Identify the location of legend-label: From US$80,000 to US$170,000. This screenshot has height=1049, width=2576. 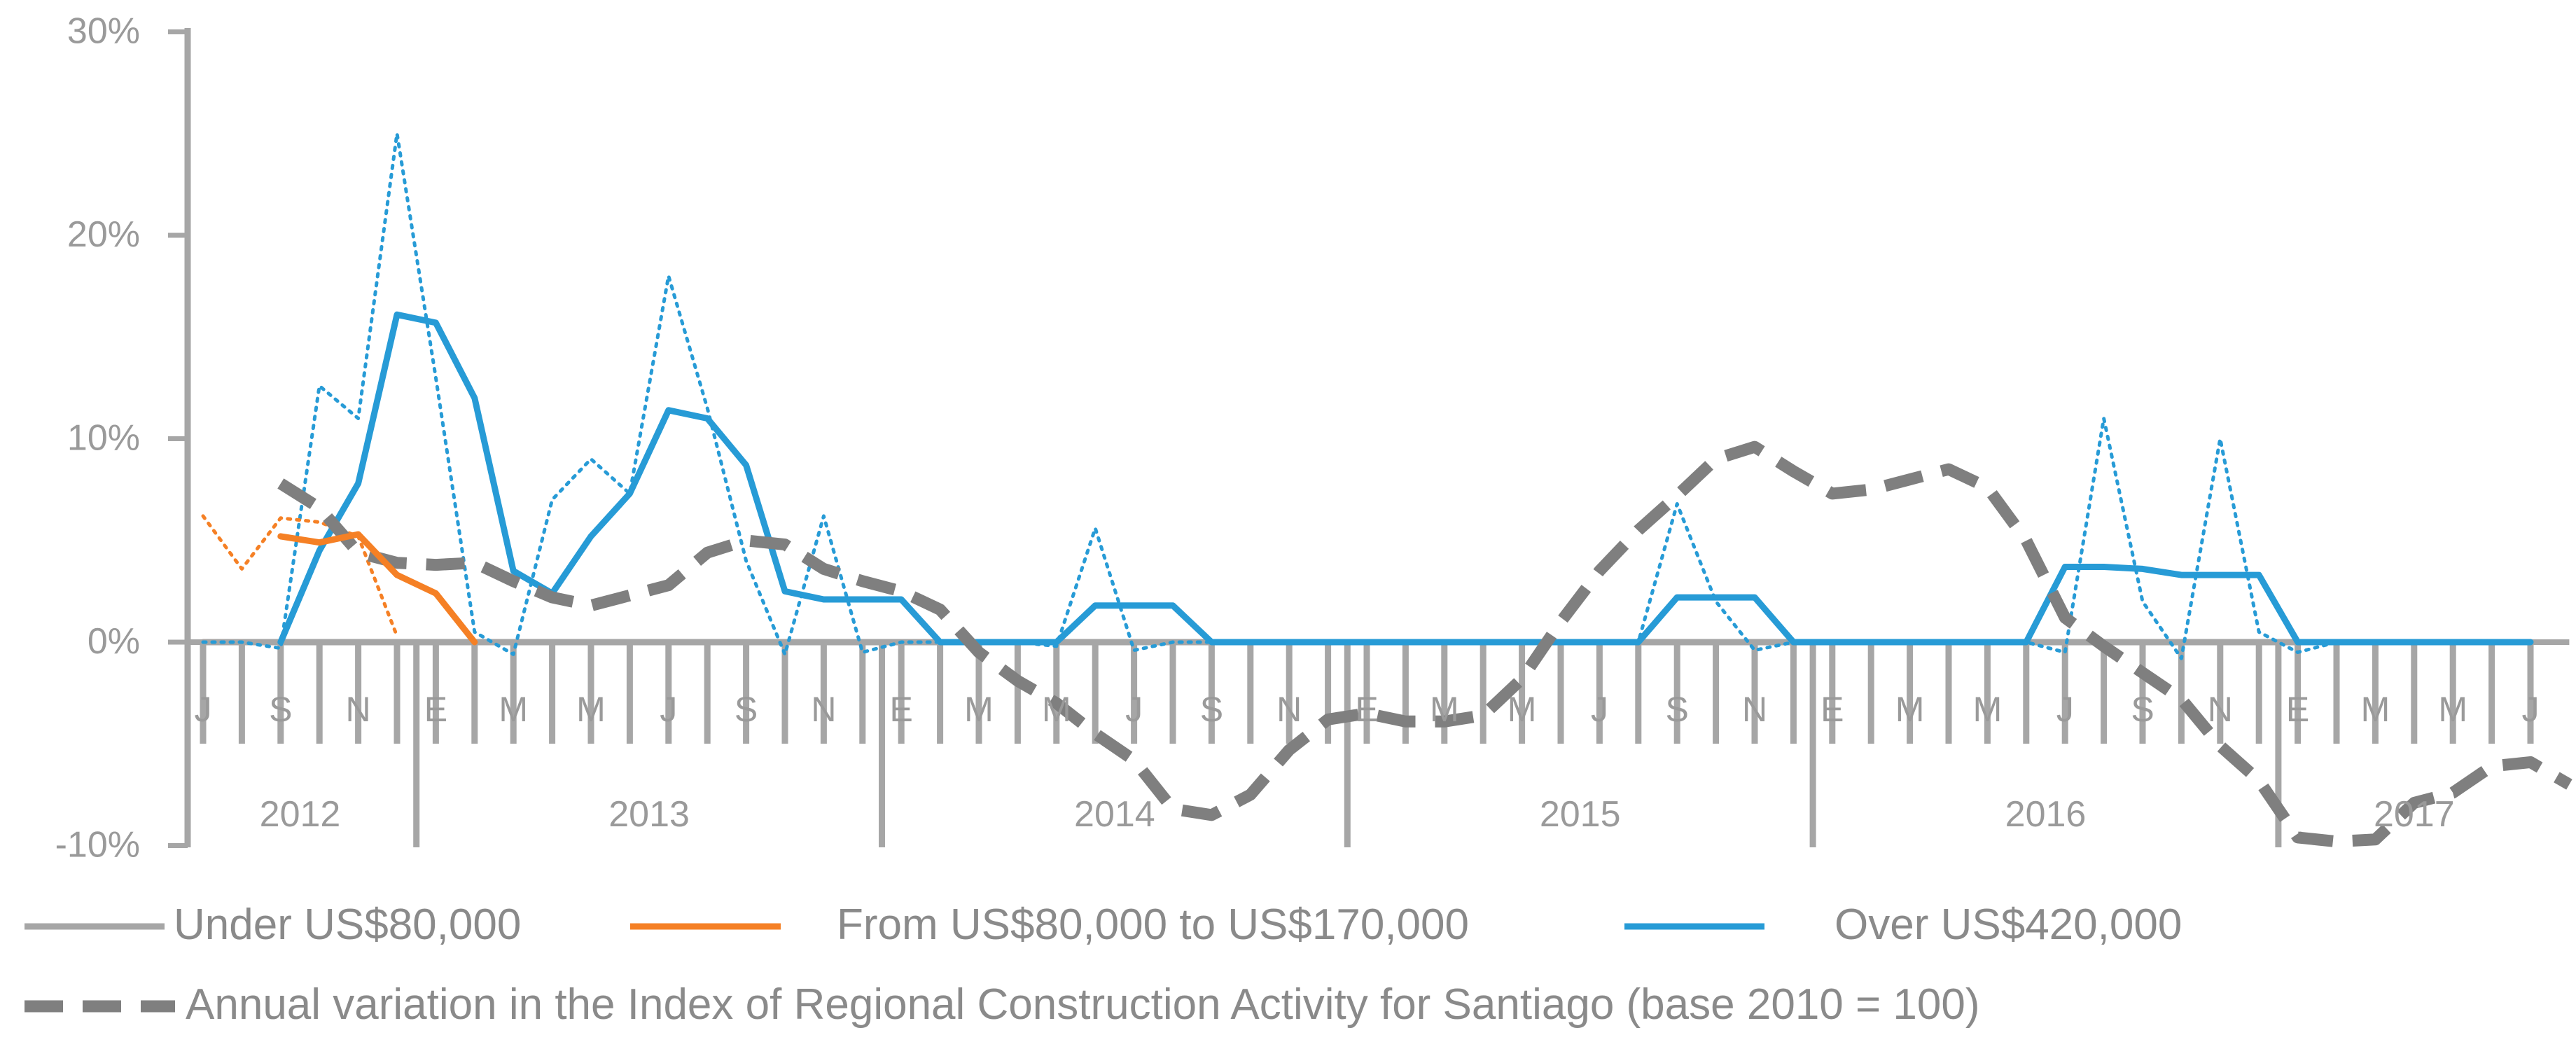
(1153, 925).